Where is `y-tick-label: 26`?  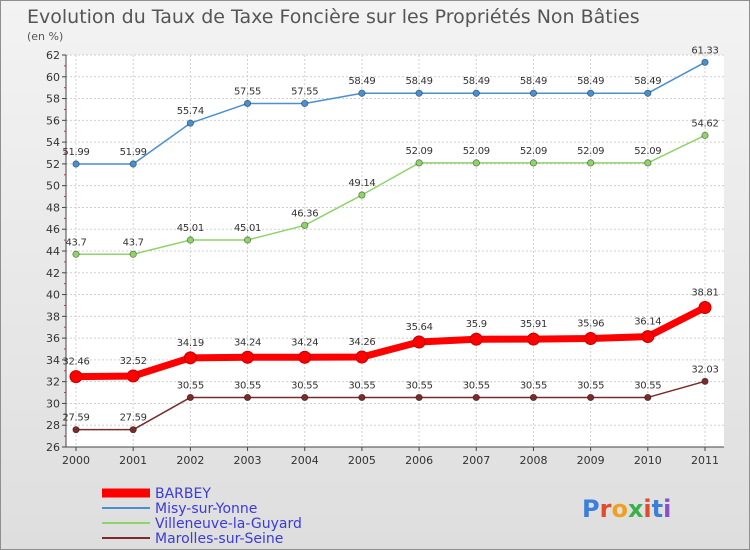 y-tick-label: 26 is located at coordinates (53, 447).